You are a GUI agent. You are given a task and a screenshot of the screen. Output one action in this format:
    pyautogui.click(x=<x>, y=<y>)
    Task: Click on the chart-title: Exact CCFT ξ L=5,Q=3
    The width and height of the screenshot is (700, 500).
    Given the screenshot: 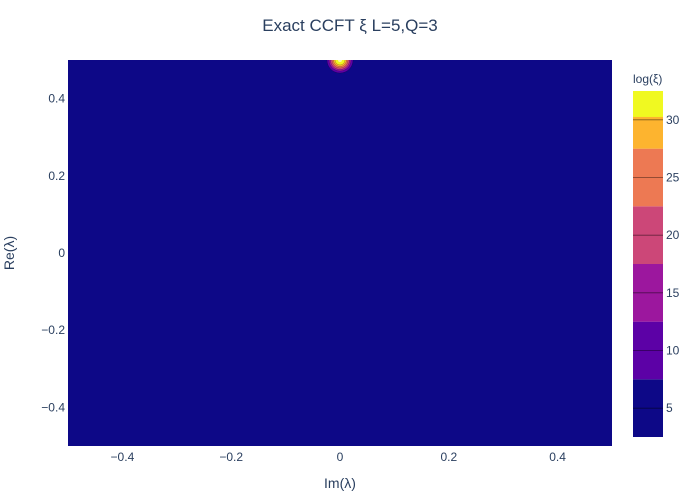 What is the action you would take?
    pyautogui.click(x=349, y=25)
    